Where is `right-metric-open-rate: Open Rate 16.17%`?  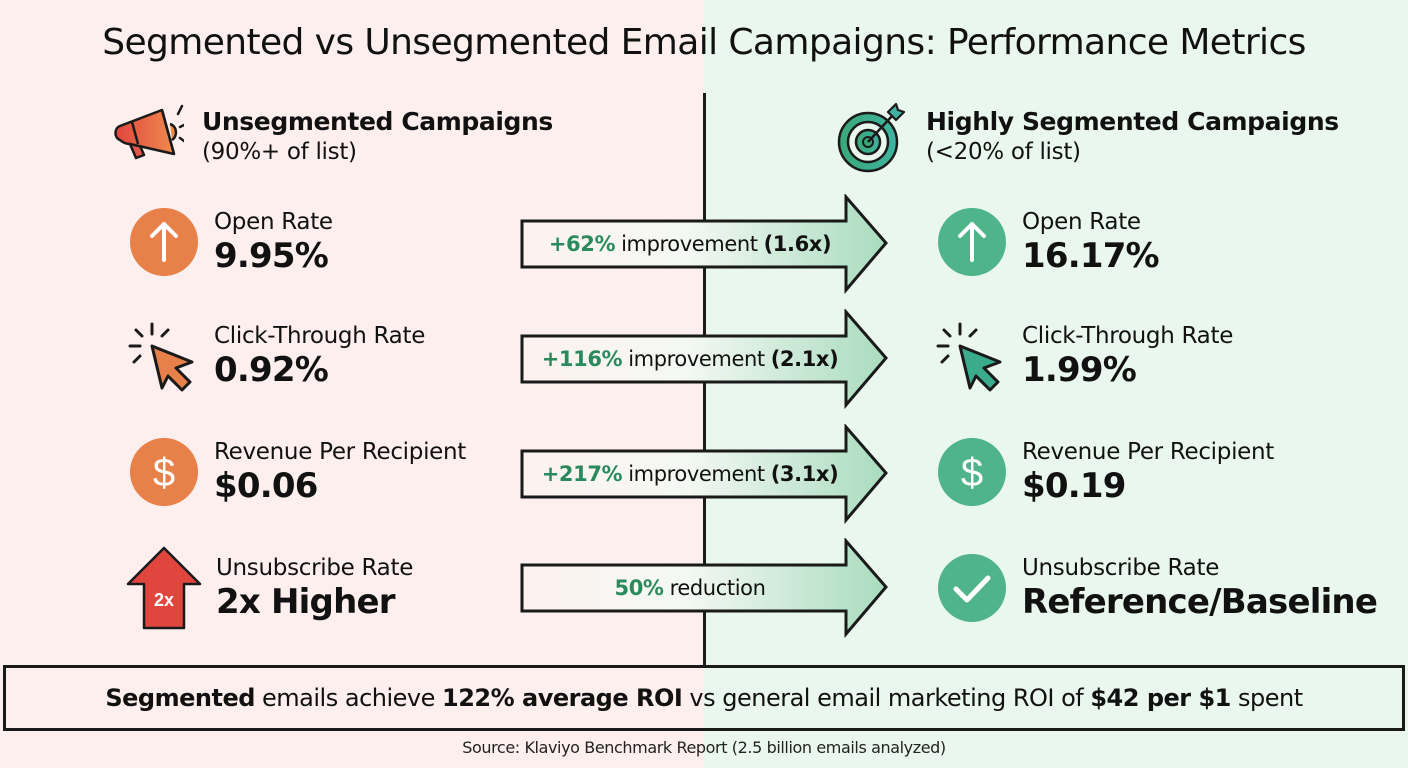
right-metric-open-rate: Open Rate 16.17% is located at coordinates (1048, 242).